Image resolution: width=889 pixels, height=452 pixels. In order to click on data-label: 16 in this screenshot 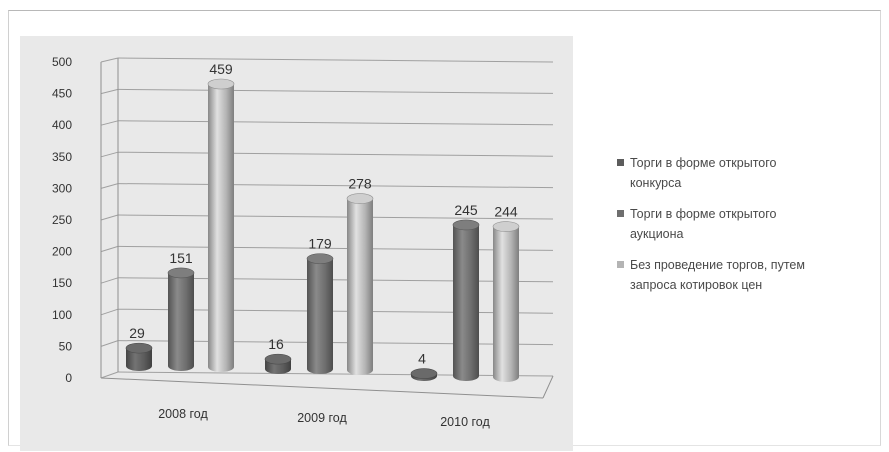, I will do `click(276, 344)`.